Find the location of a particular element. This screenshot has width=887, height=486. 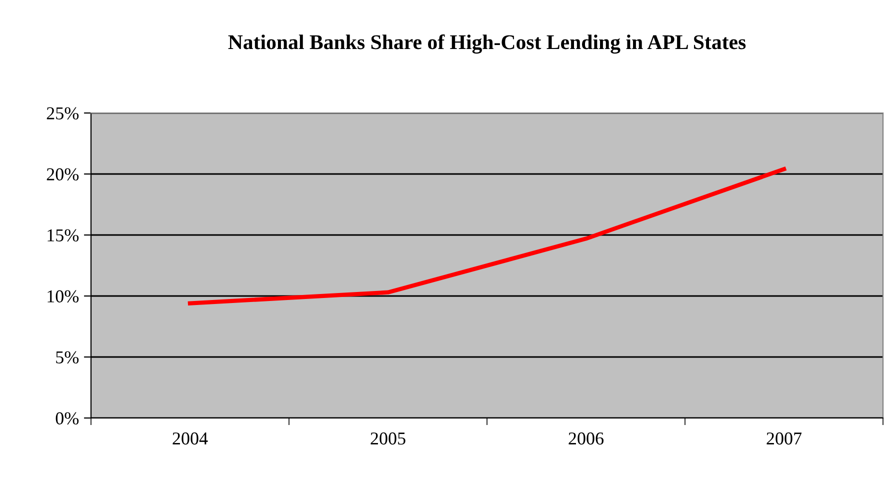

y-tick-label: 10% is located at coordinates (63, 296).